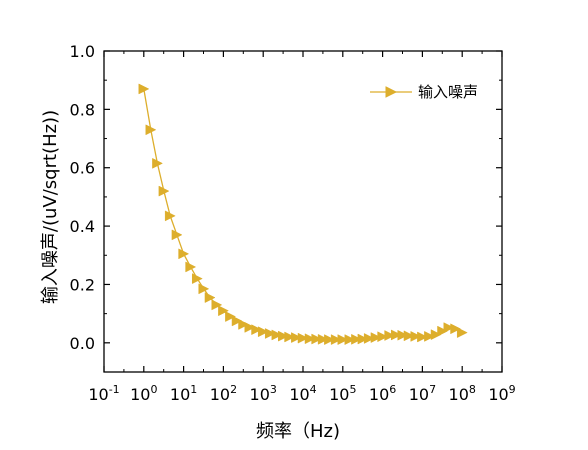 Image resolution: width=588 pixels, height=450 pixels. Describe the element at coordinates (263, 393) in the screenshot. I see `x-tick-label: 10³` at that location.